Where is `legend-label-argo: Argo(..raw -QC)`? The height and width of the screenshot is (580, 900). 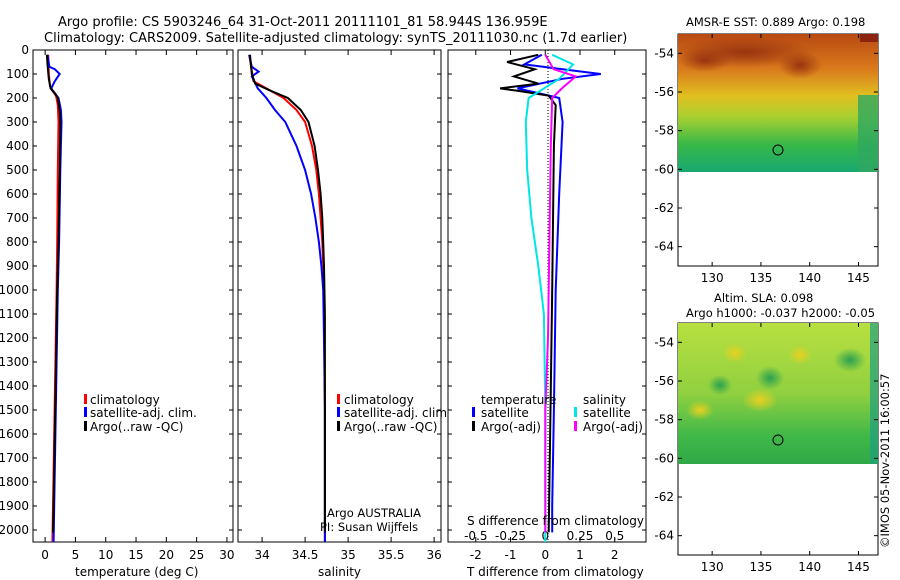 legend-label-argo: Argo(..raw -QC) is located at coordinates (390, 427).